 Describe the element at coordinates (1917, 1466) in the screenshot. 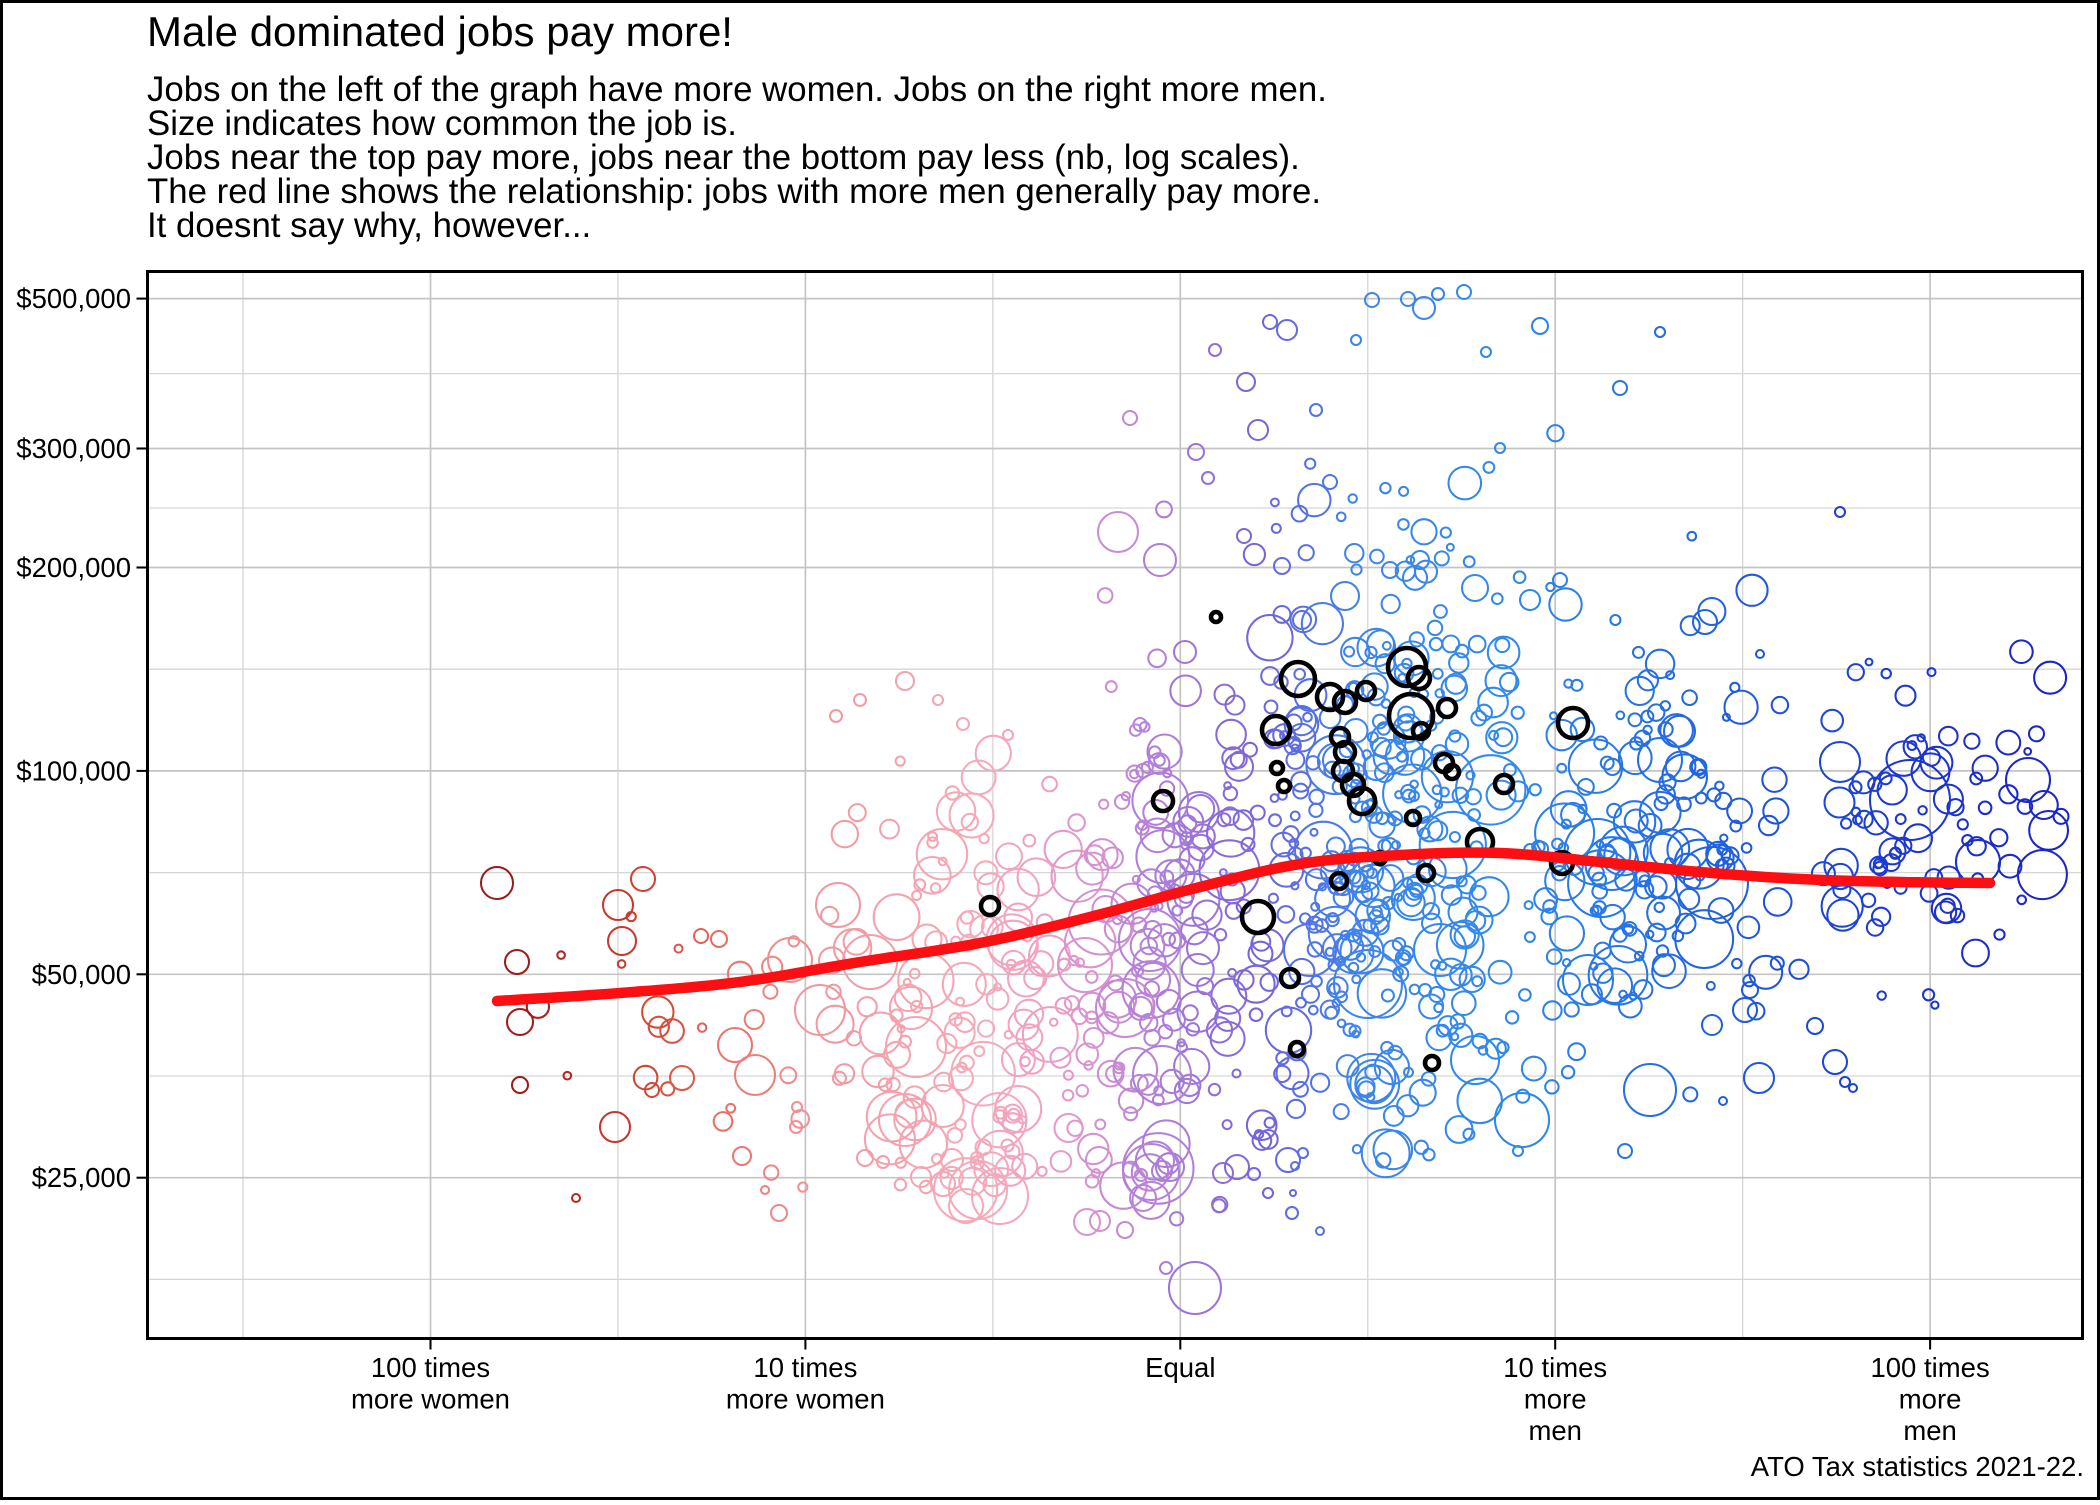

I see `svg-text: ATO Tax statistics 2021-22.` at that location.